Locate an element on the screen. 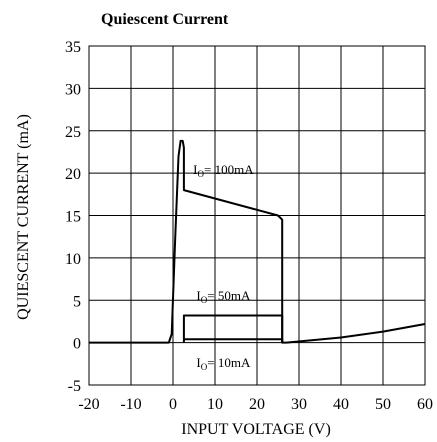 The image size is (437, 442). annotations: IO= 100mA IO= 50mA IO= 10mA is located at coordinates (223, 267).